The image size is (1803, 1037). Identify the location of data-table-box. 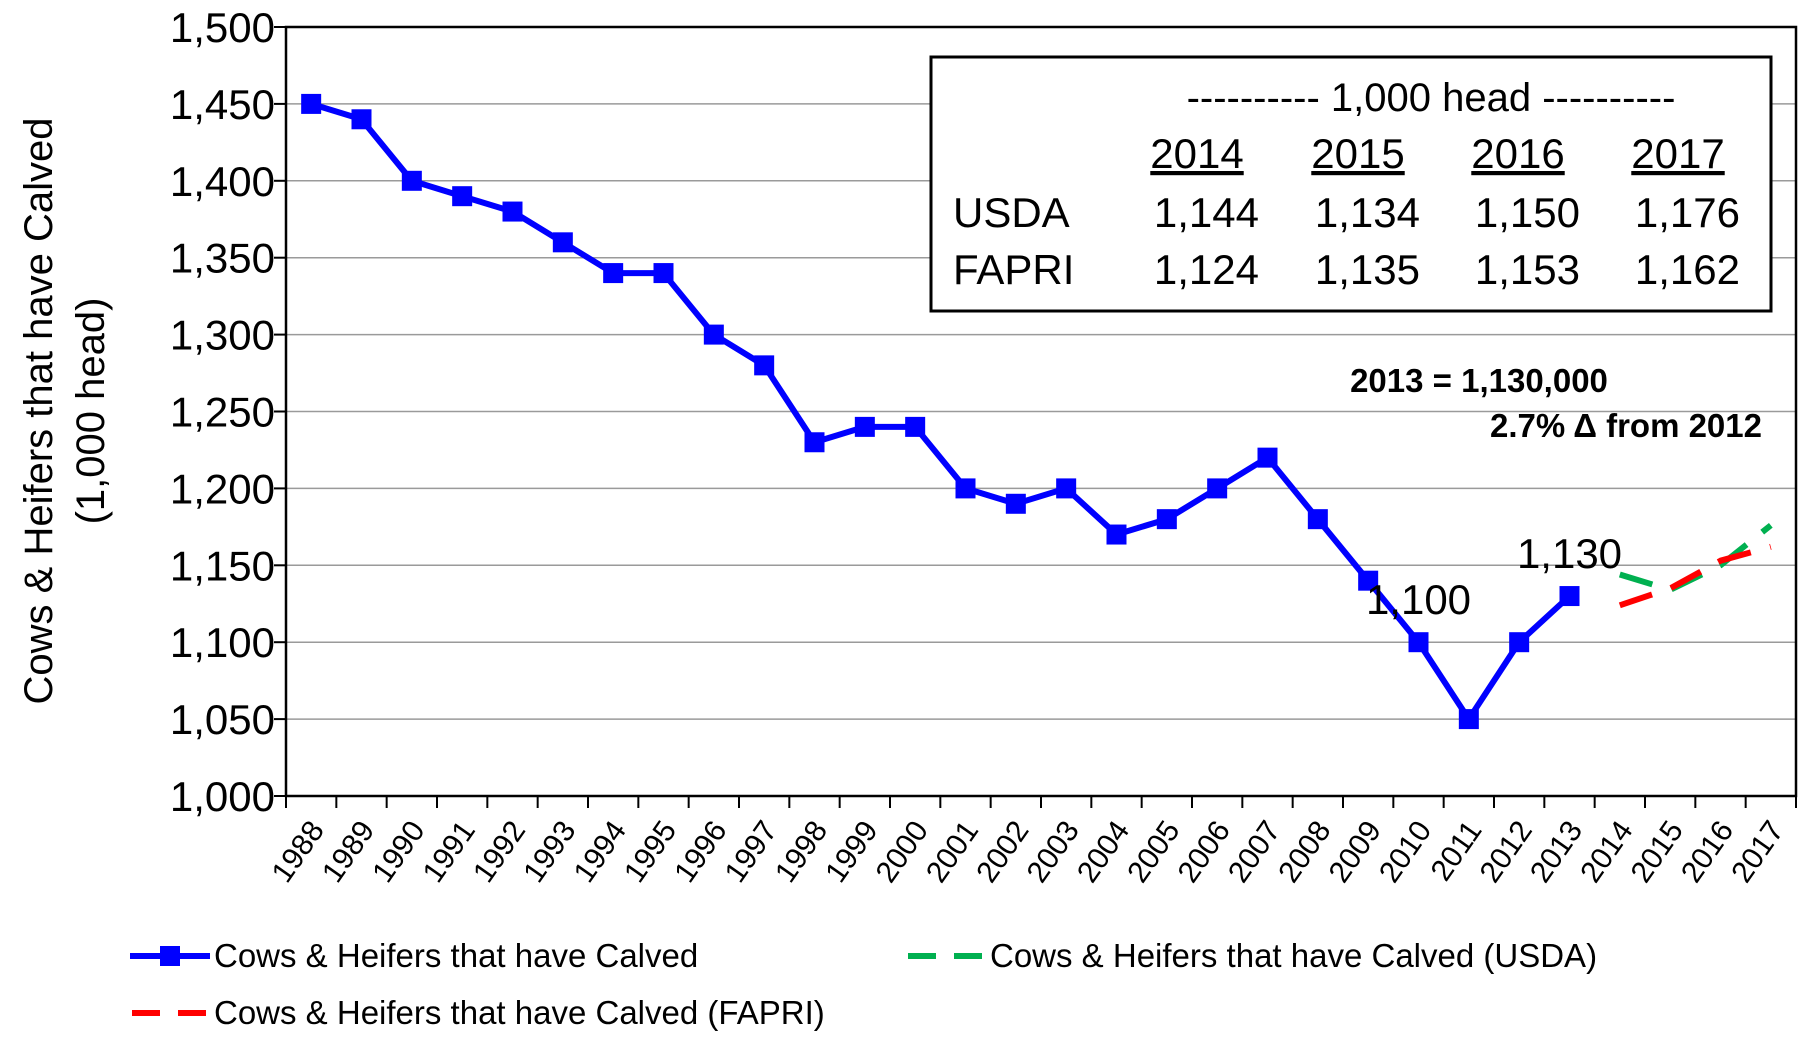
(1351, 184).